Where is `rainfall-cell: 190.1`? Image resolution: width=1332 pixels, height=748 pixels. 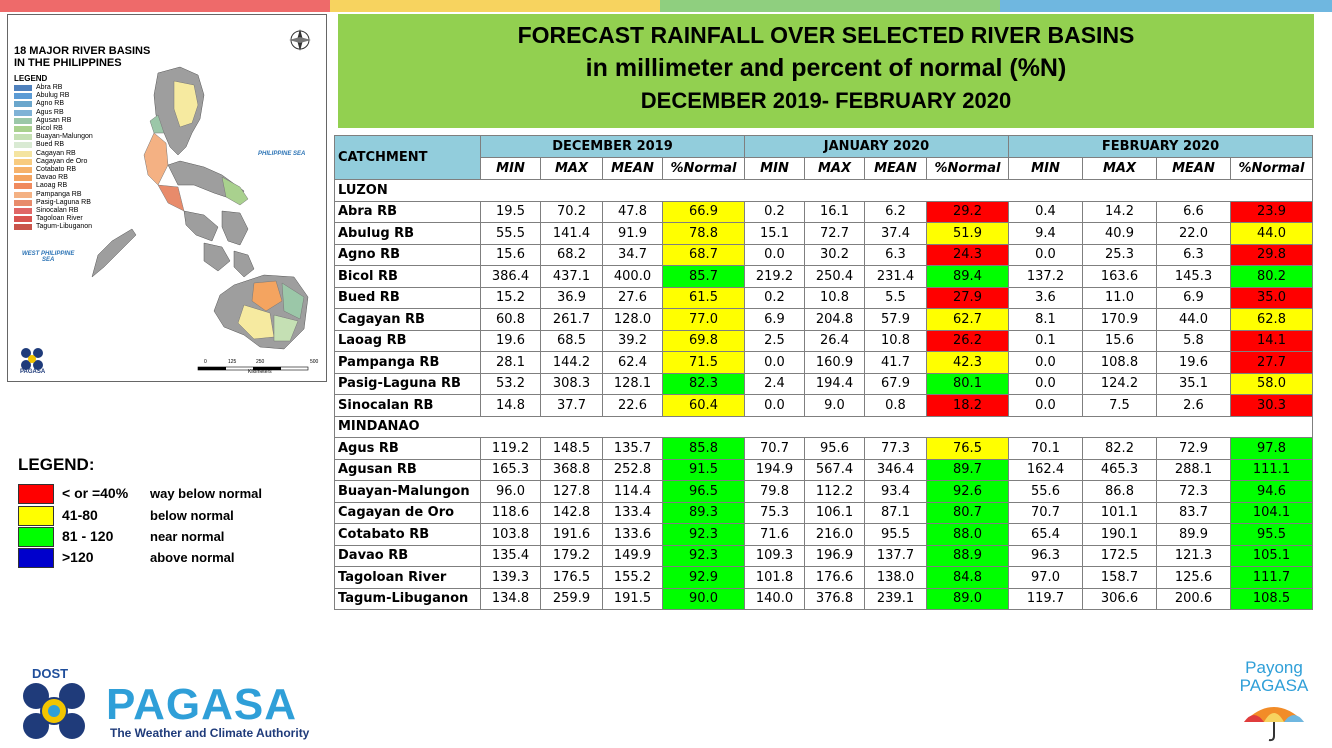
rainfall-cell: 190.1 is located at coordinates (1119, 534).